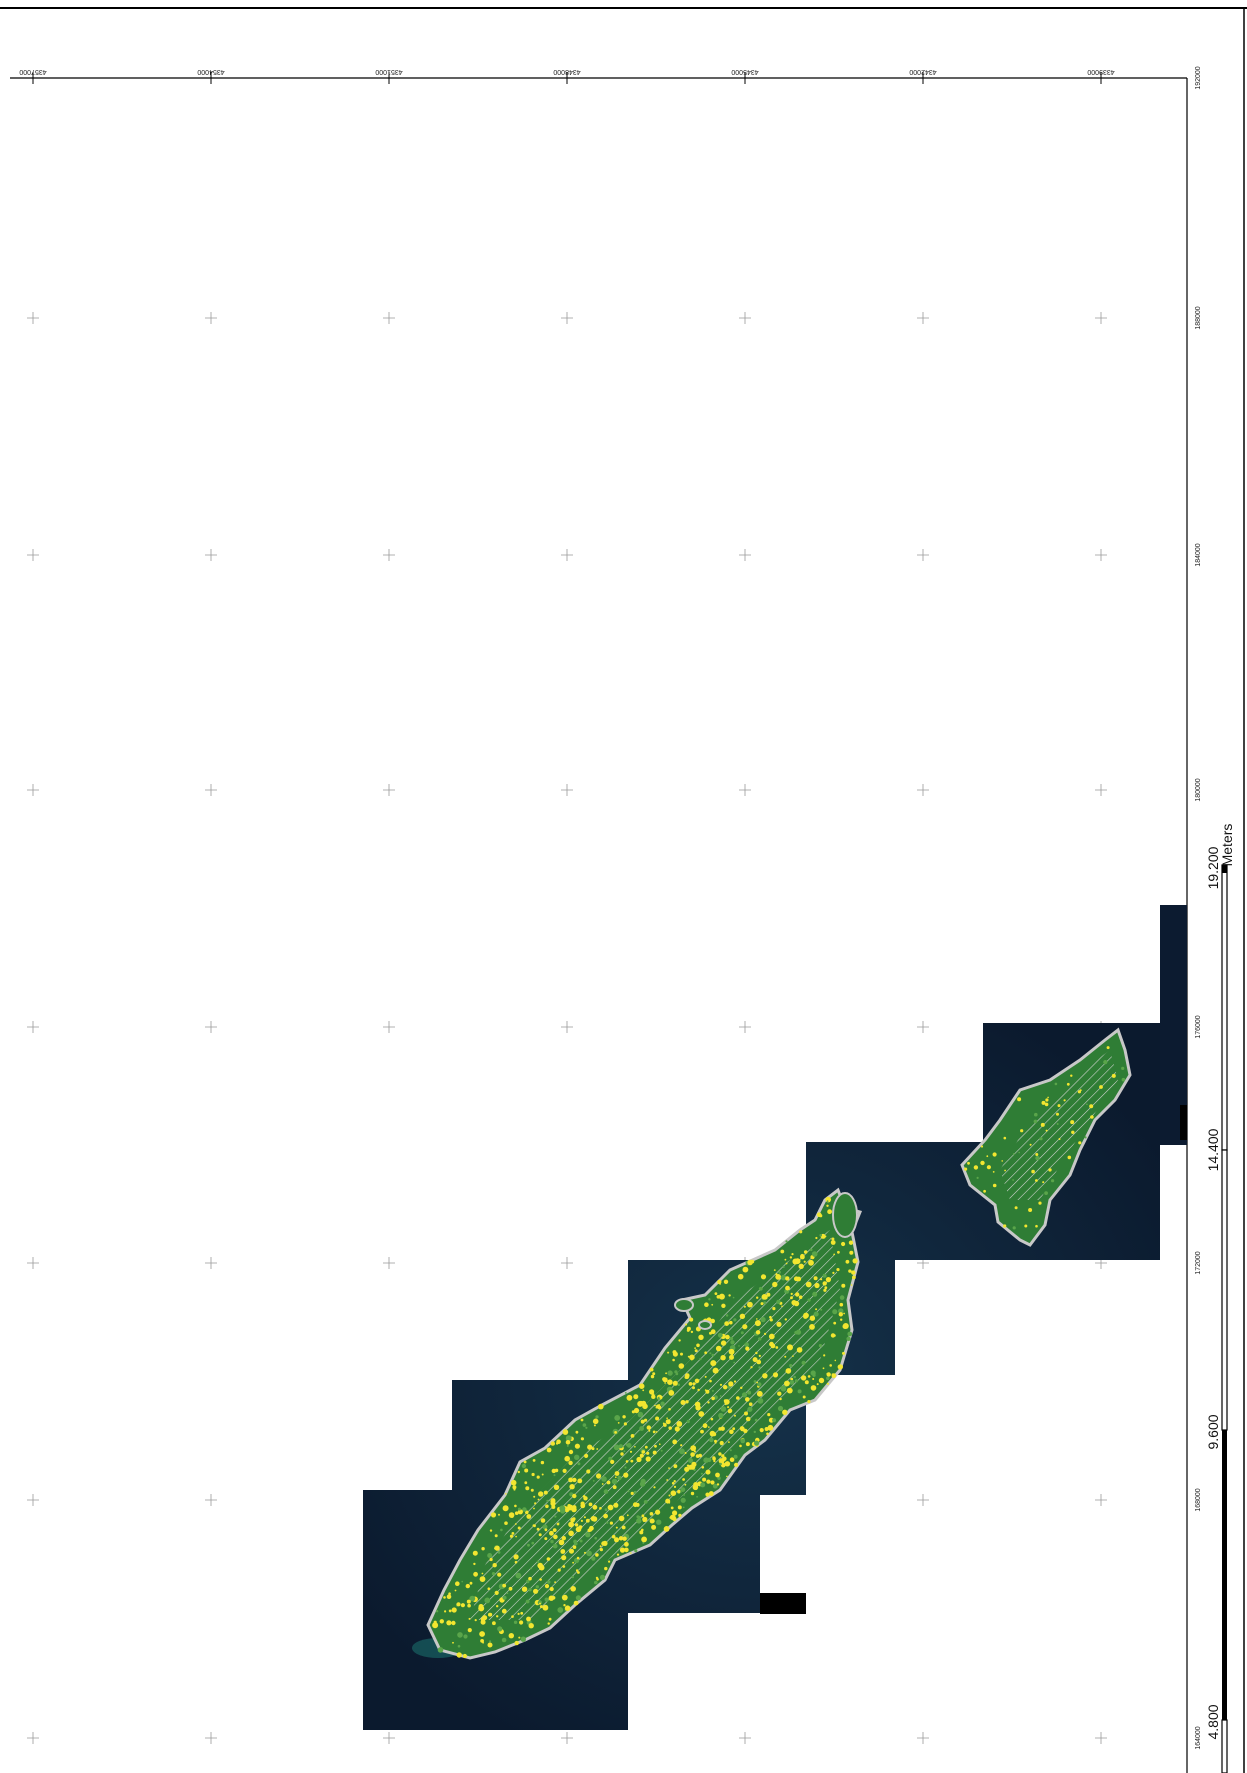 Image resolution: width=1247 pixels, height=1773 pixels. I want to click on secondary-island-hatch, so click(1059, 1125).